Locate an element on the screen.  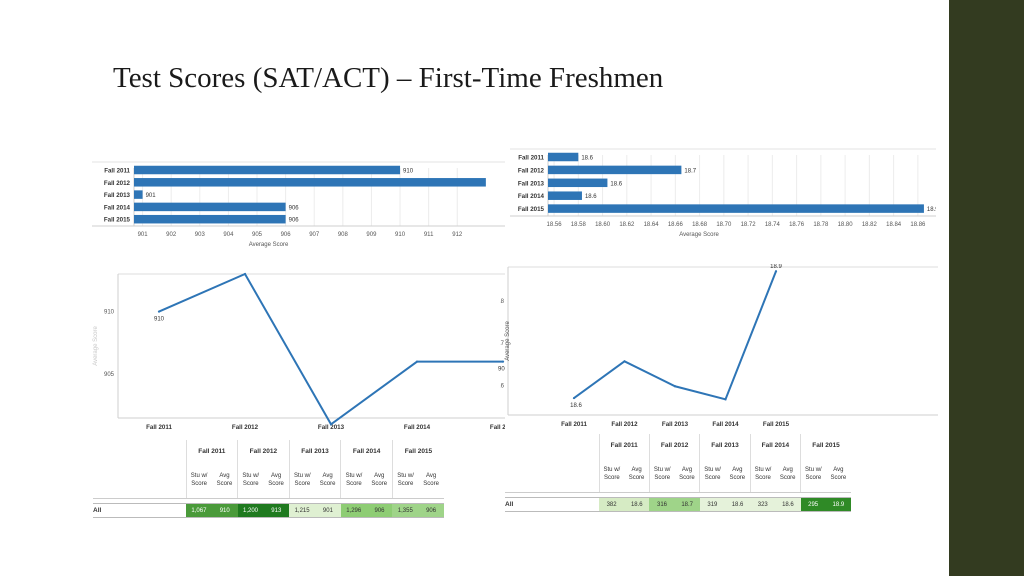
category-label: Fall 2014 is located at coordinates (117, 207).